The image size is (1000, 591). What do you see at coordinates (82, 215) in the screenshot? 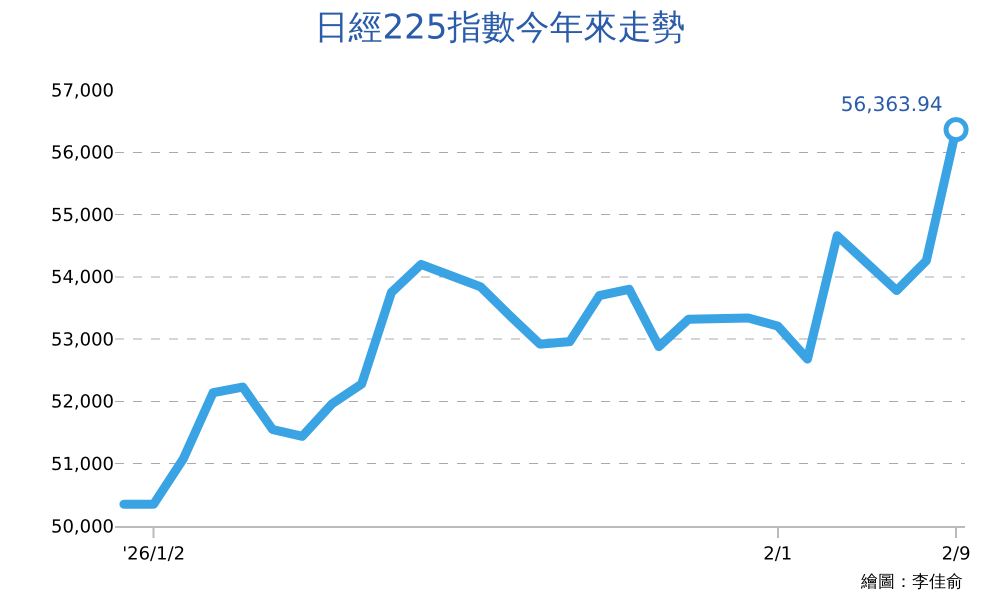
I see `y-tick-label: 55,000` at bounding box center [82, 215].